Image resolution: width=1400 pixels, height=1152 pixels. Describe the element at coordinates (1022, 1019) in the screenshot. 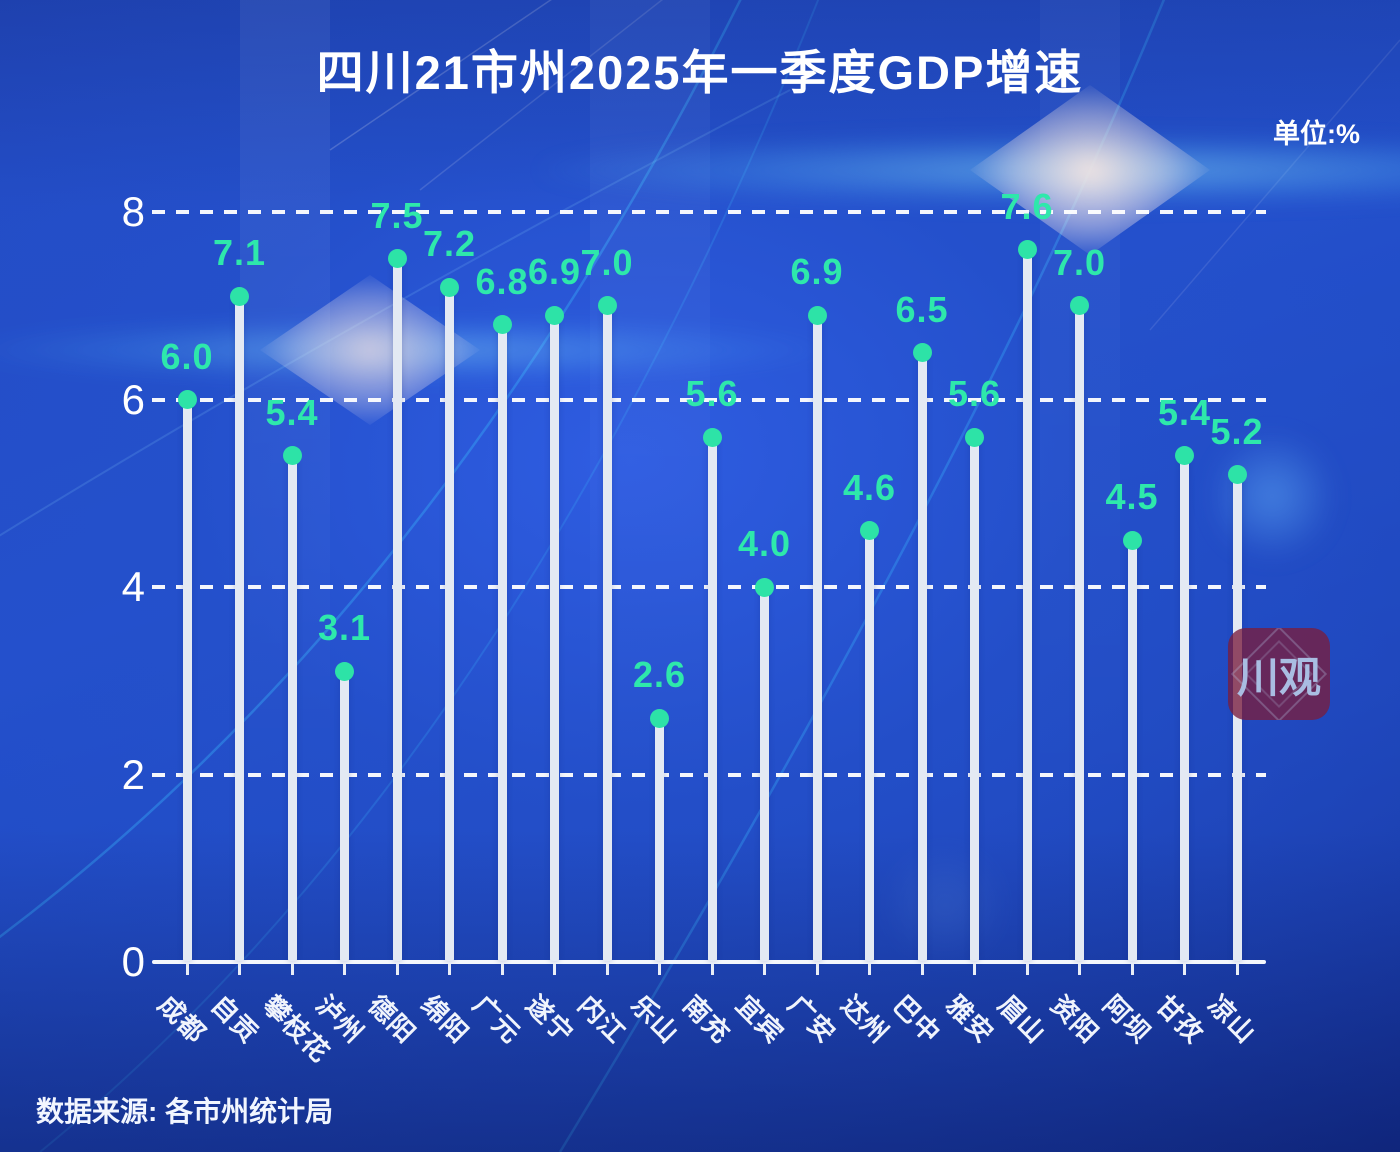

I see `x-axis-label: 眉山` at that location.